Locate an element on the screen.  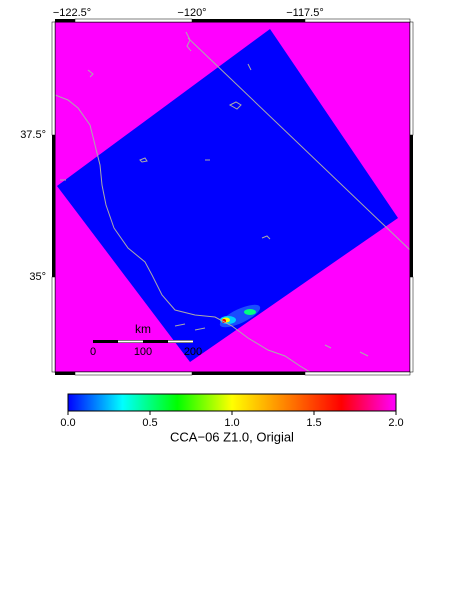
lat-label: 35° is located at coordinates (37, 277).